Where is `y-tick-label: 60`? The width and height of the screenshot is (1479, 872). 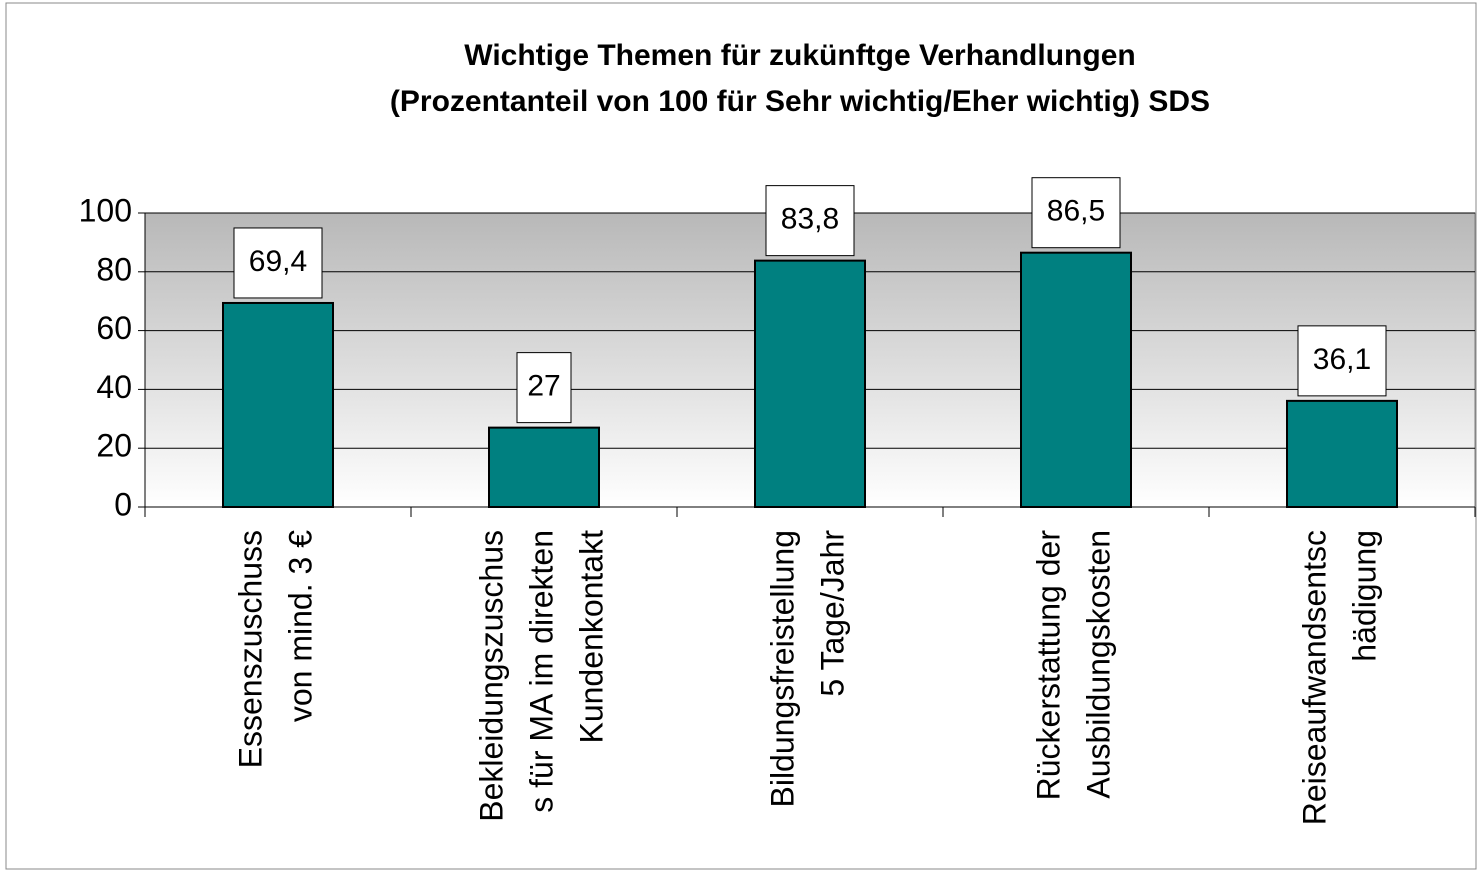 y-tick-label: 60 is located at coordinates (114, 328).